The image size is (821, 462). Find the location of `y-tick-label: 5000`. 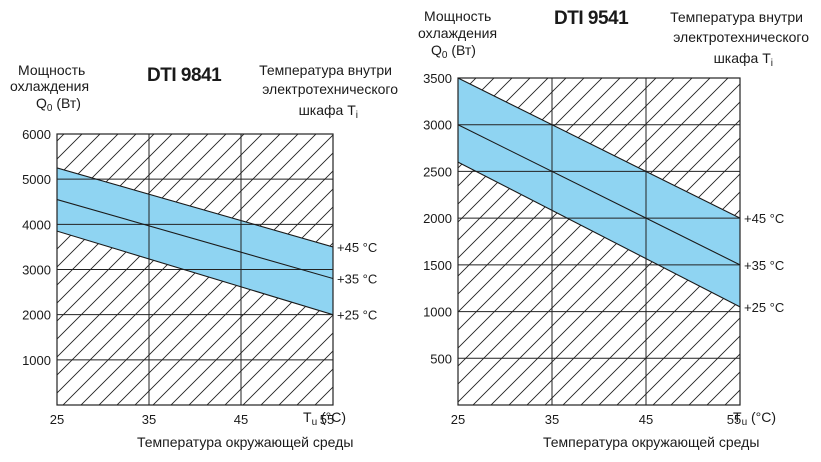

y-tick-label: 5000 is located at coordinates (36, 179).